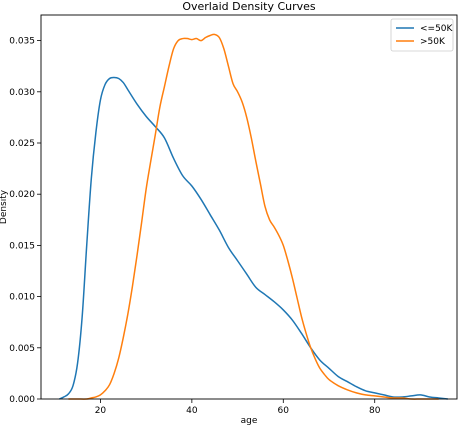 This screenshot has width=469, height=433. What do you see at coordinates (22, 93) in the screenshot?
I see `y-tick-label: 0.030` at bounding box center [22, 93].